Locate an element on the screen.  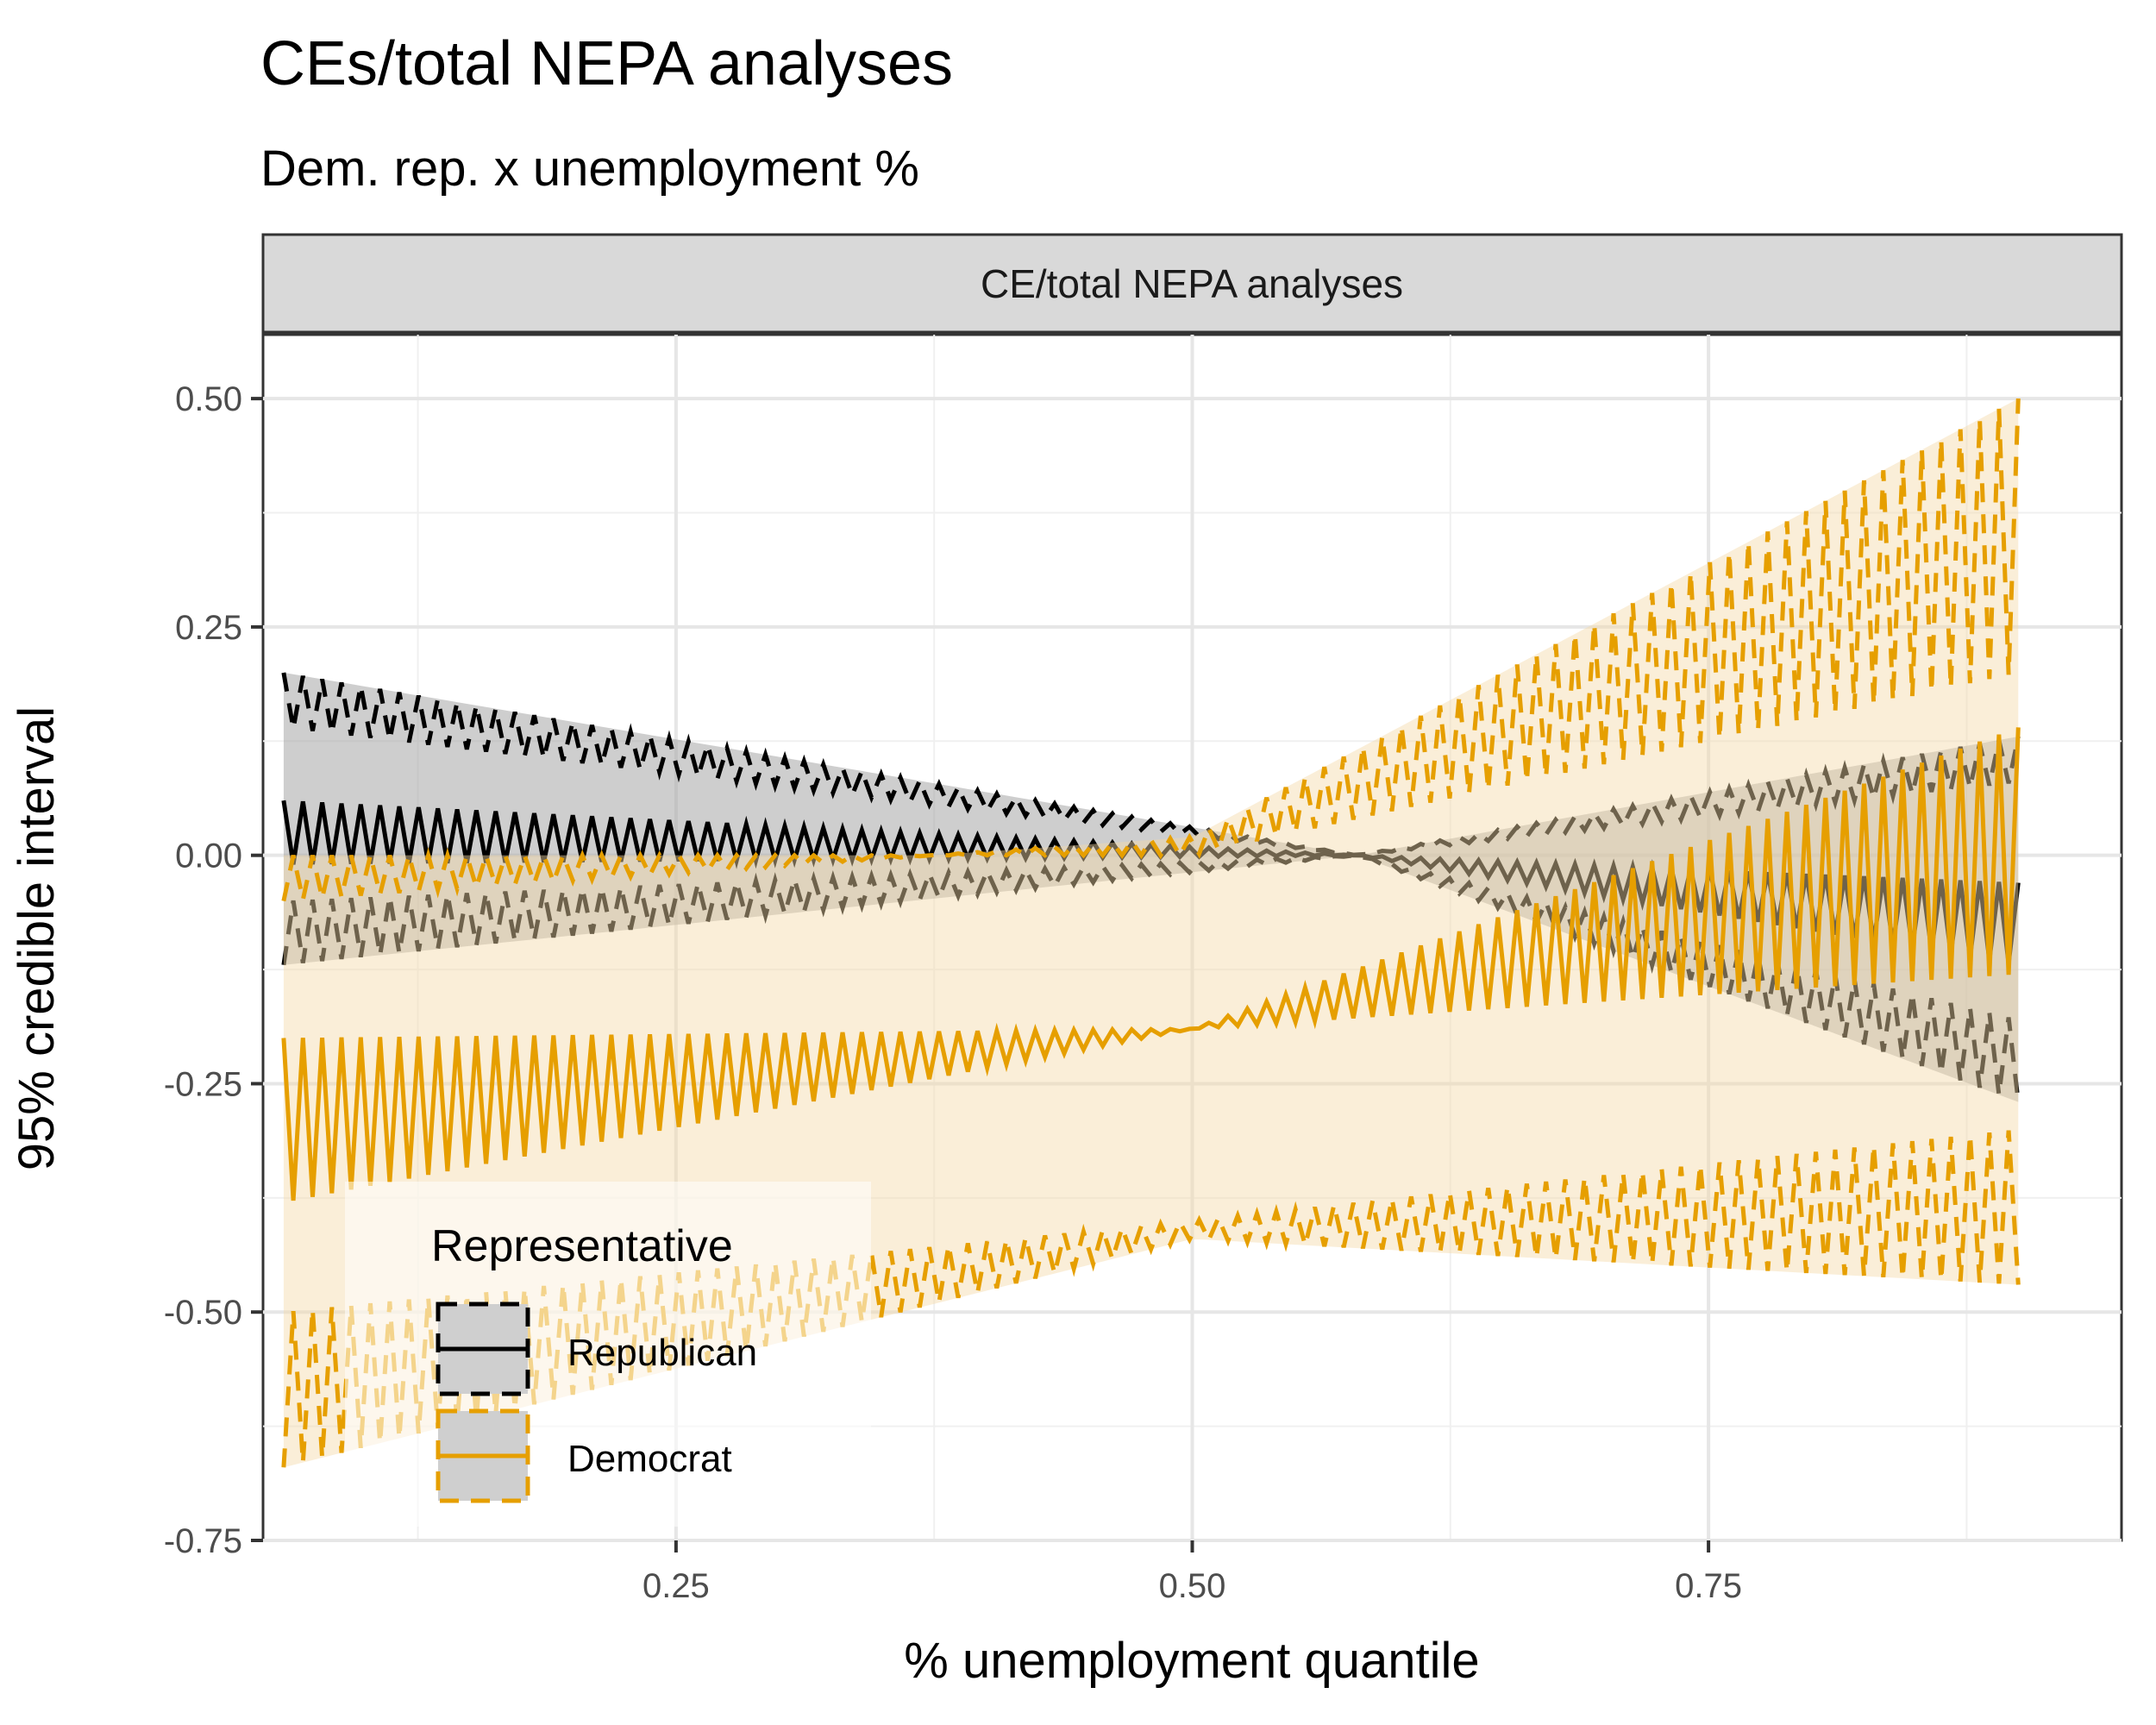
legend: Representative Republican Democrat is located at coordinates (608, 1355).